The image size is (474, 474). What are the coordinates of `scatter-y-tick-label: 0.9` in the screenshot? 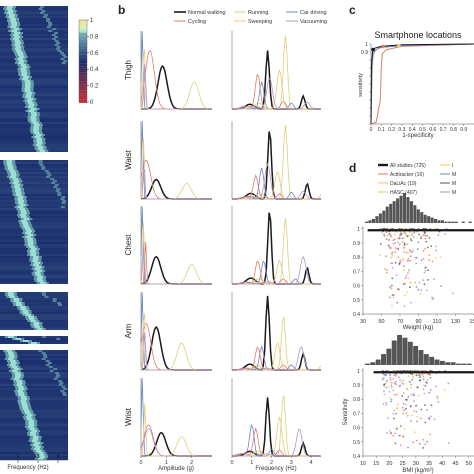 It's located at (356, 244).